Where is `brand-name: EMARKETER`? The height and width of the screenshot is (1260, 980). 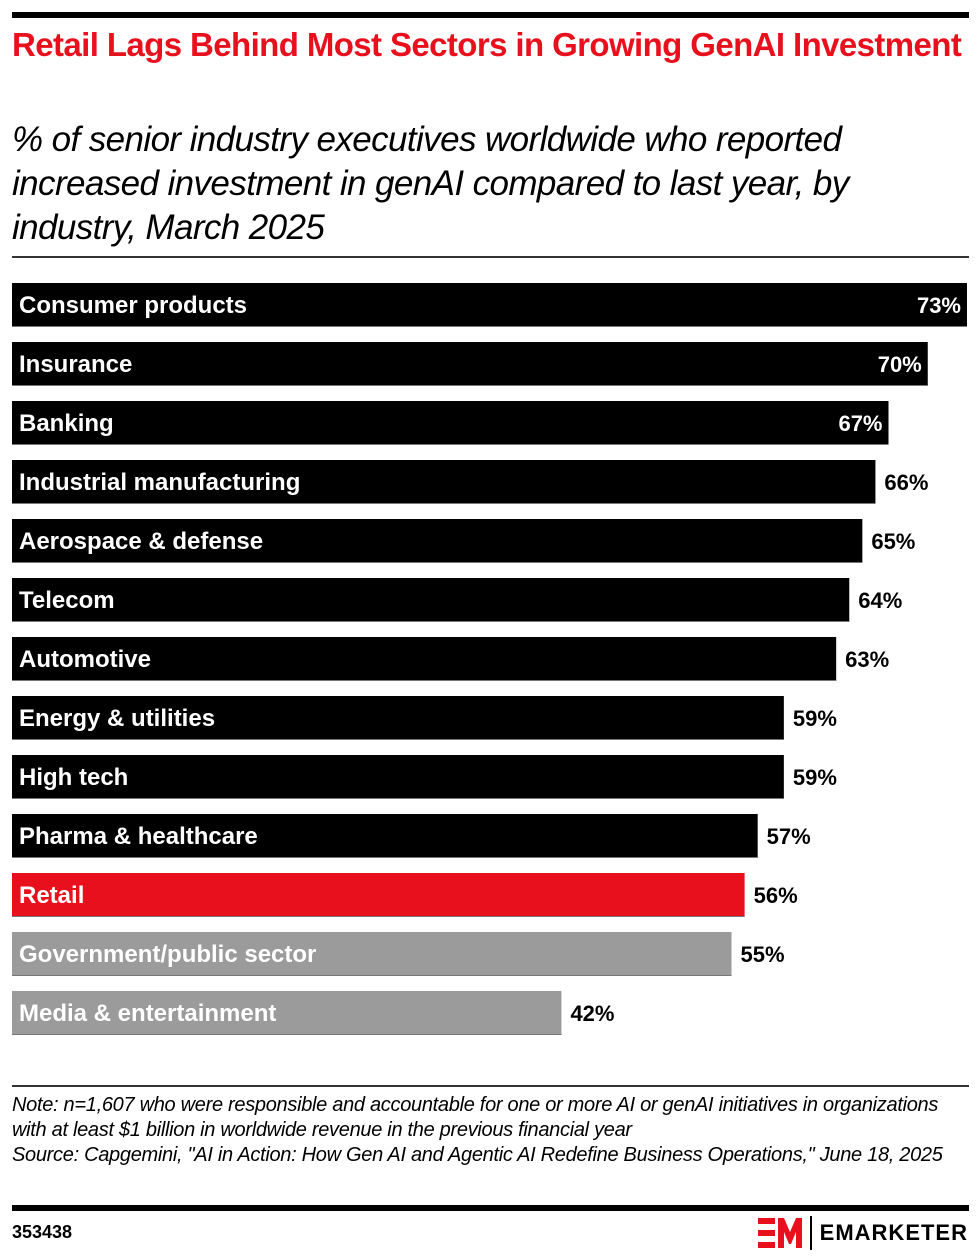 brand-name: EMARKETER is located at coordinates (893, 1232).